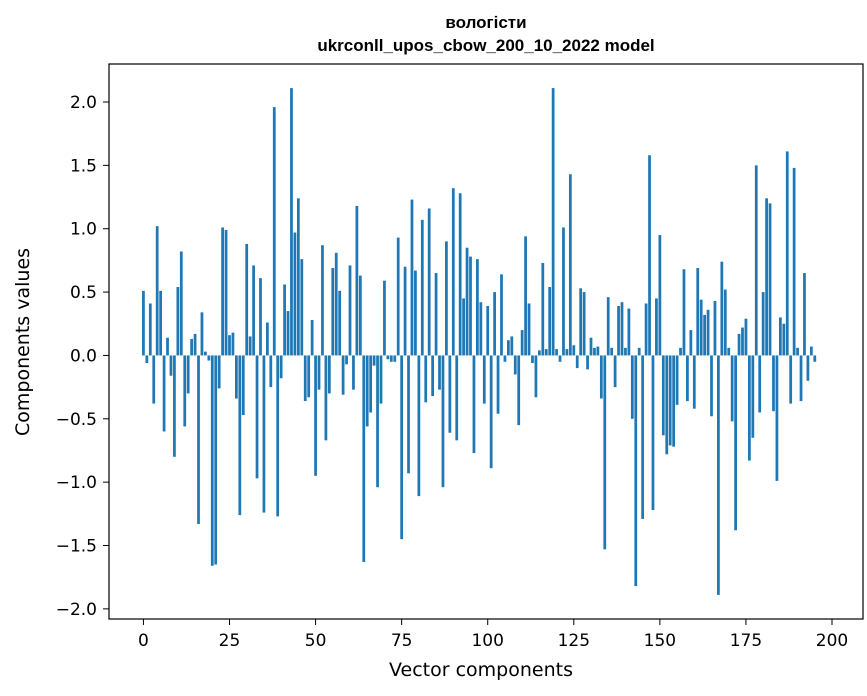  I want to click on y-tick-label: −1.0, so click(76, 483).